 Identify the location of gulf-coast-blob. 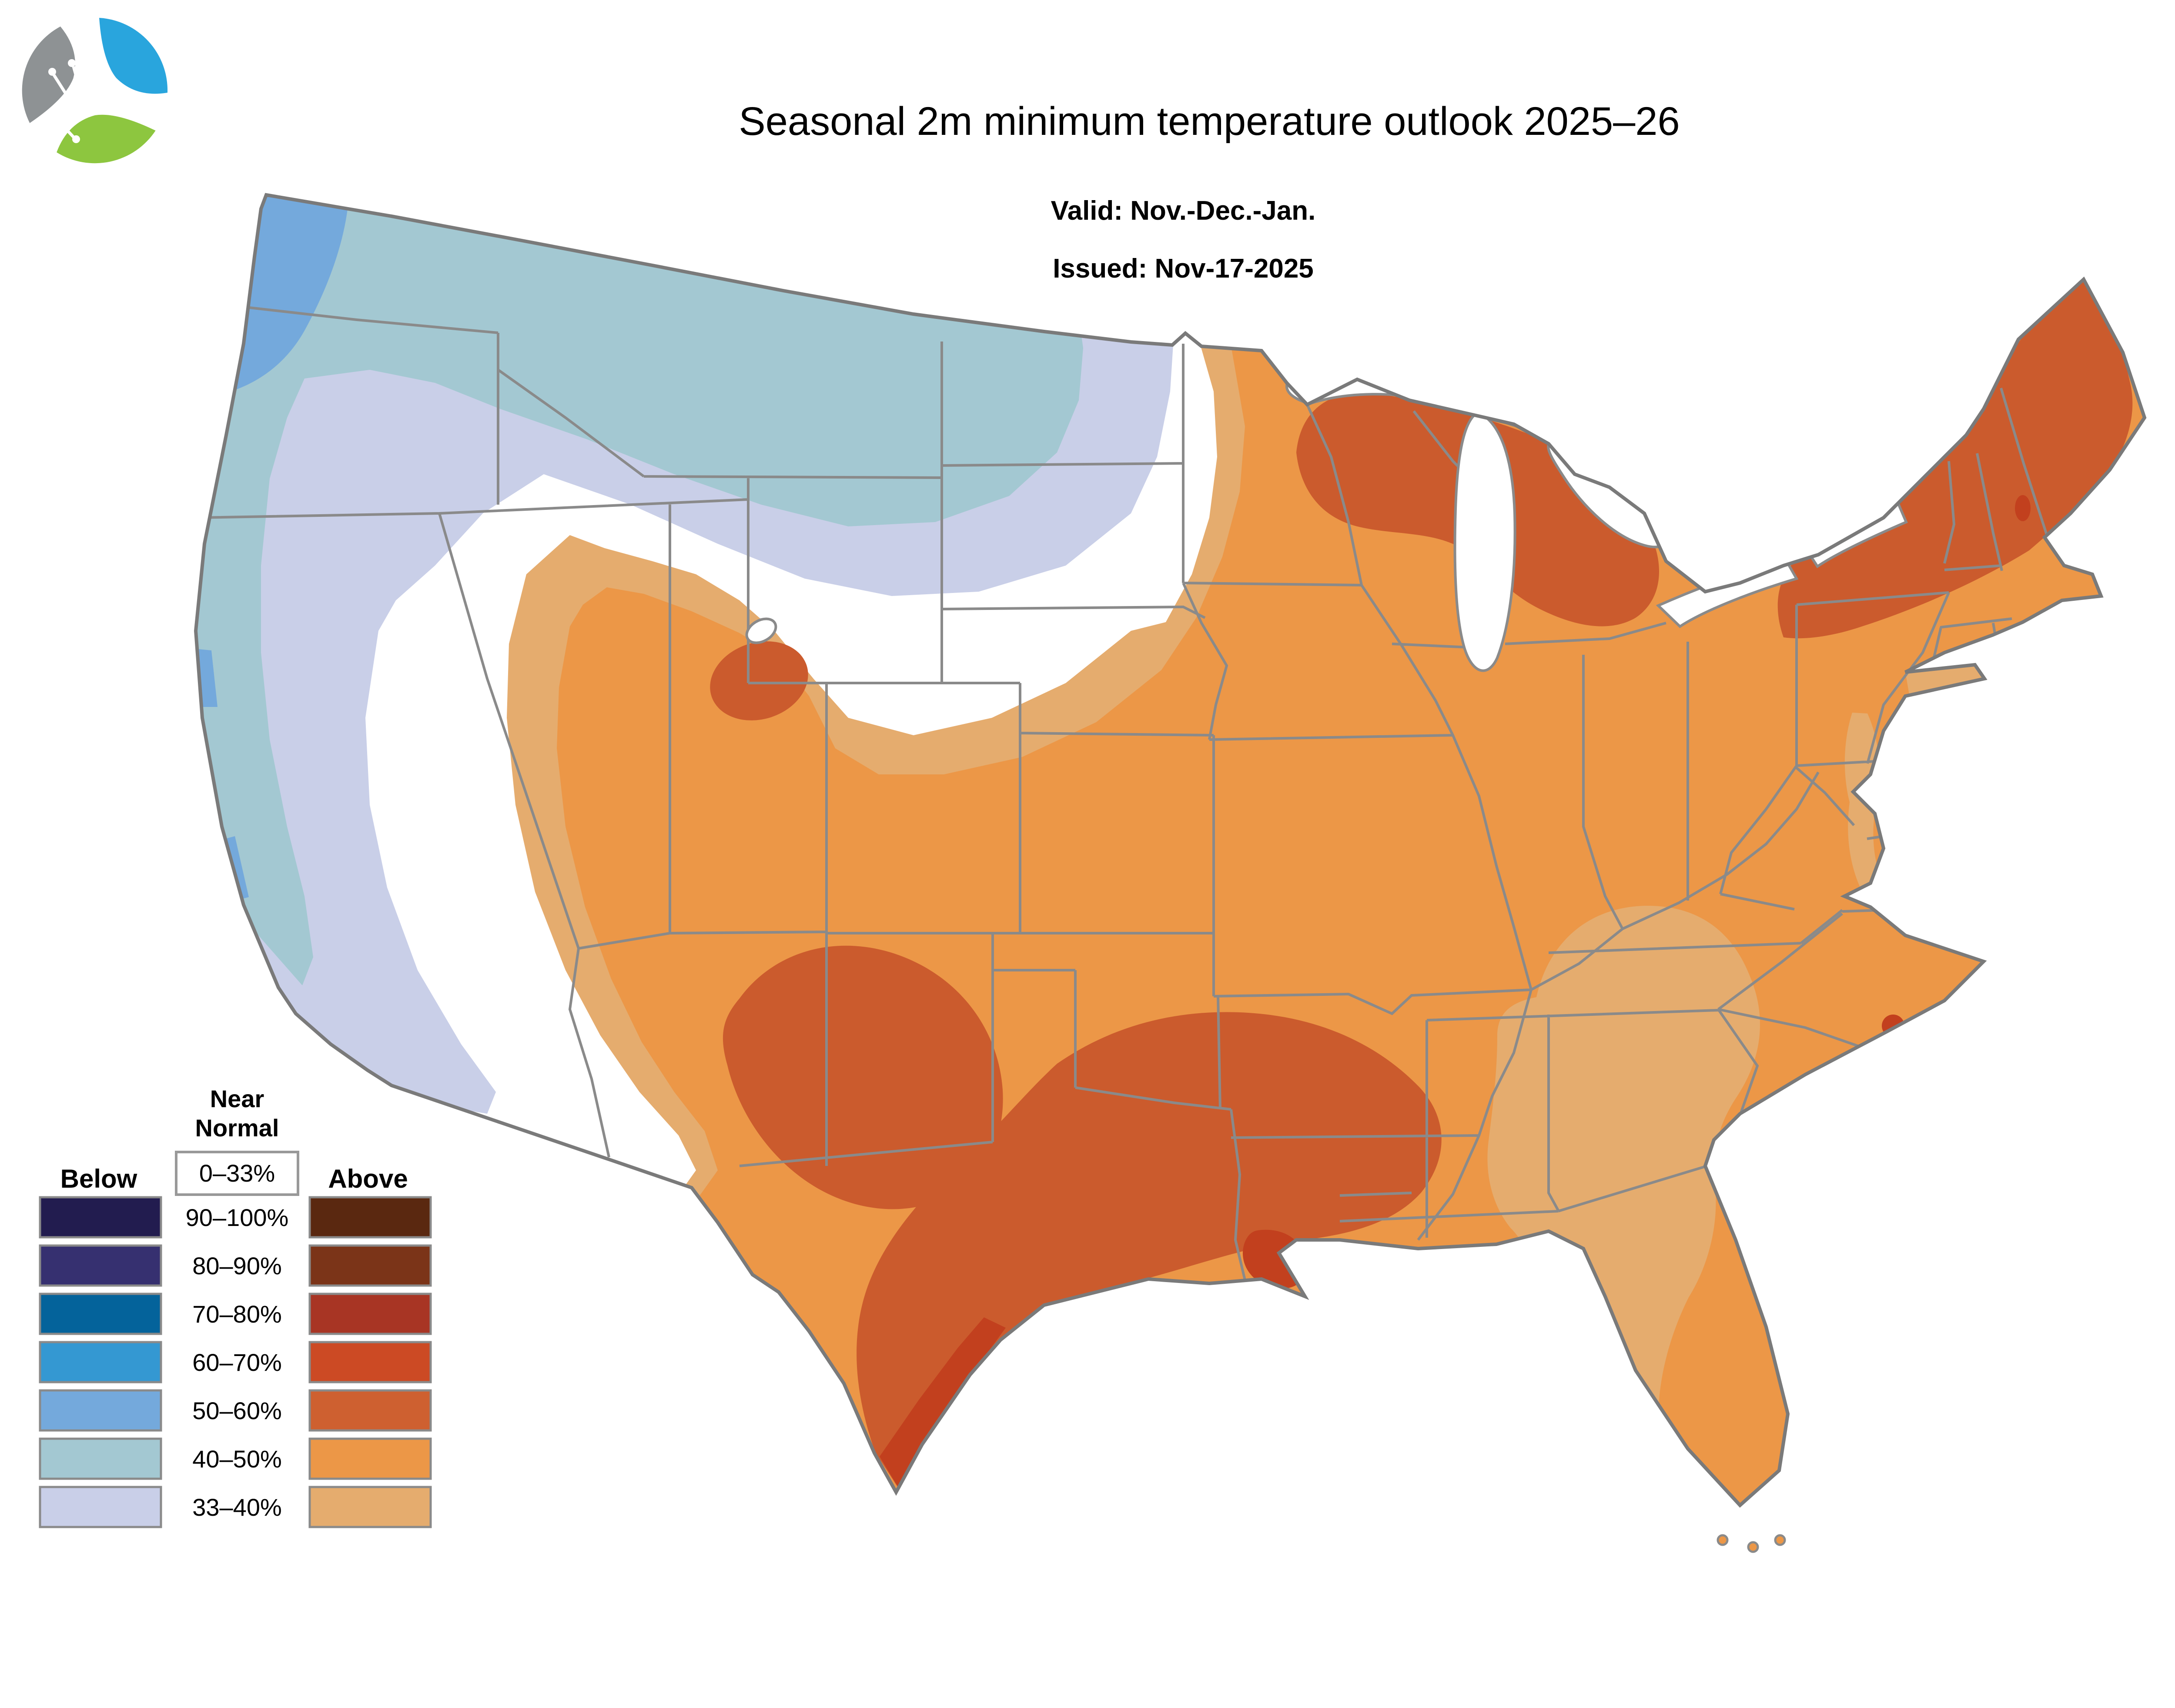
(1149, 1251).